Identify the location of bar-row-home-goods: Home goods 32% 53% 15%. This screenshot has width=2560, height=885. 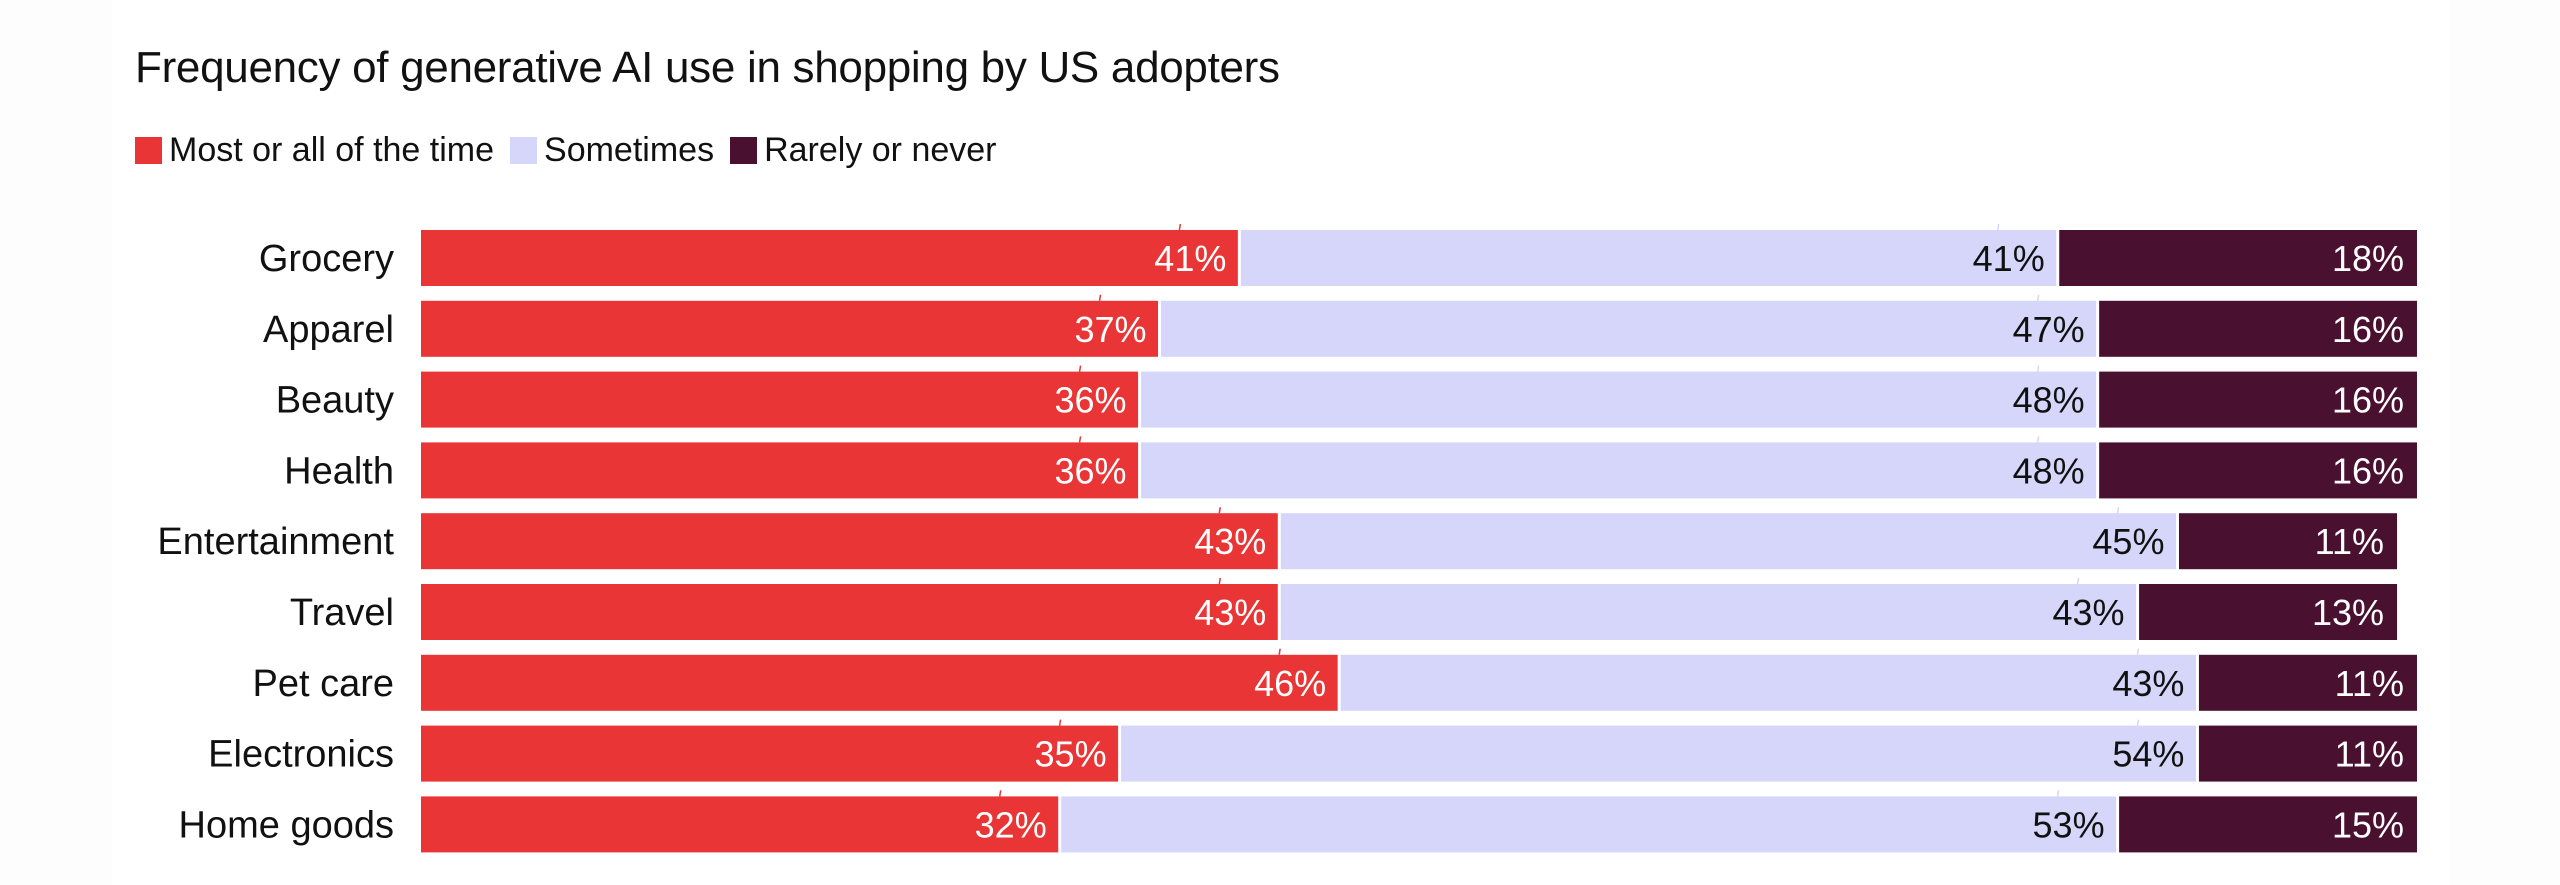
(1298, 821).